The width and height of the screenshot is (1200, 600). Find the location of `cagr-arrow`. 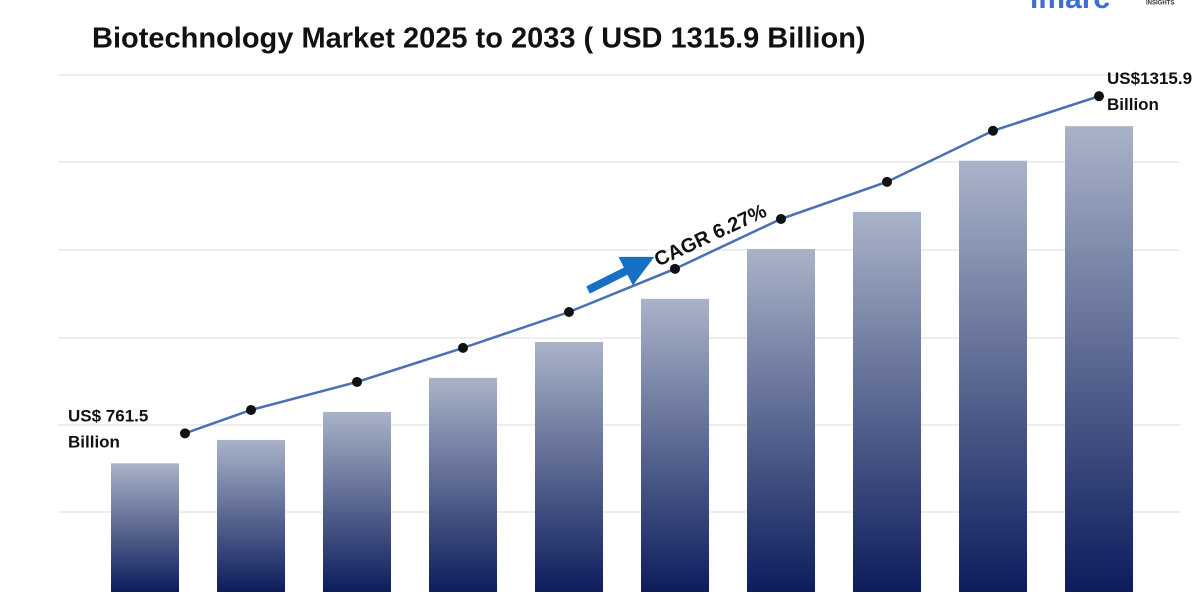

cagr-arrow is located at coordinates (620, 275).